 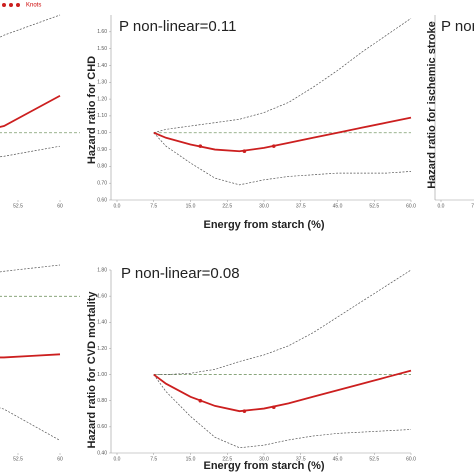 What do you see at coordinates (40, 363) in the screenshot?
I see `panel: 52.5 60` at bounding box center [40, 363].